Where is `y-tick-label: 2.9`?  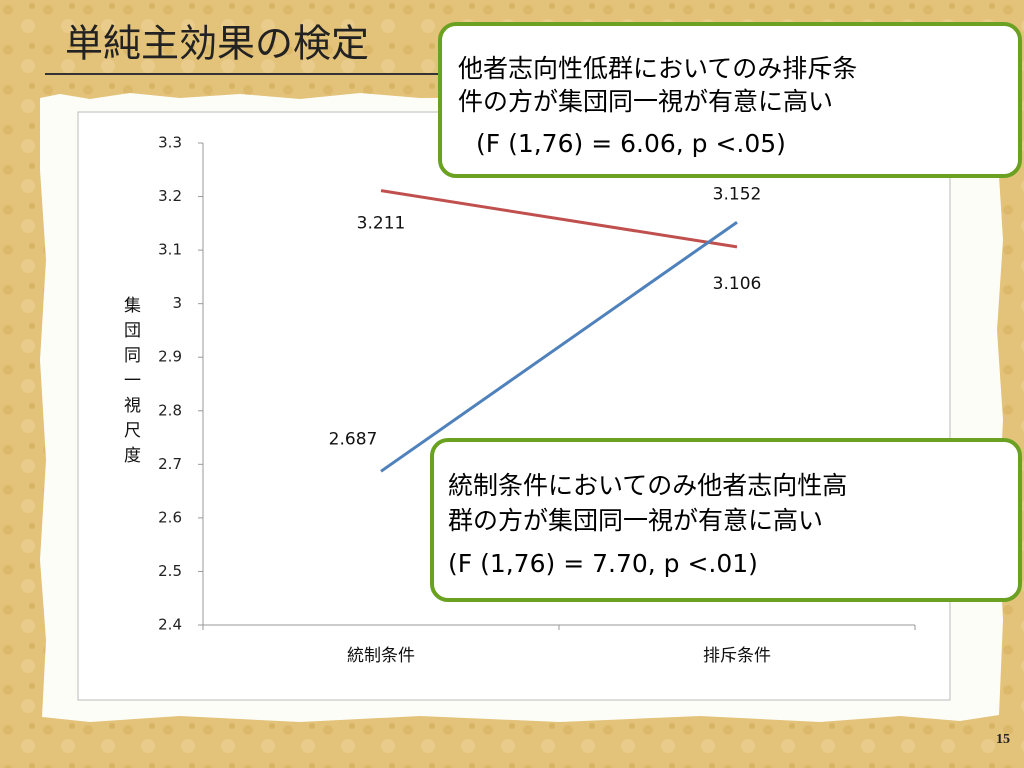 y-tick-label: 2.9 is located at coordinates (170, 357).